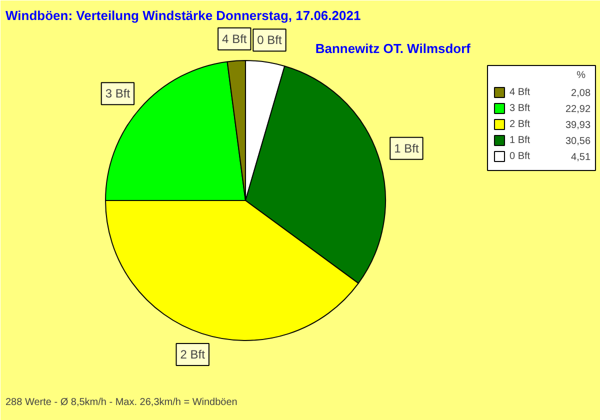 The width and height of the screenshot is (600, 420). I want to click on slice-label: 1 Bft, so click(407, 148).